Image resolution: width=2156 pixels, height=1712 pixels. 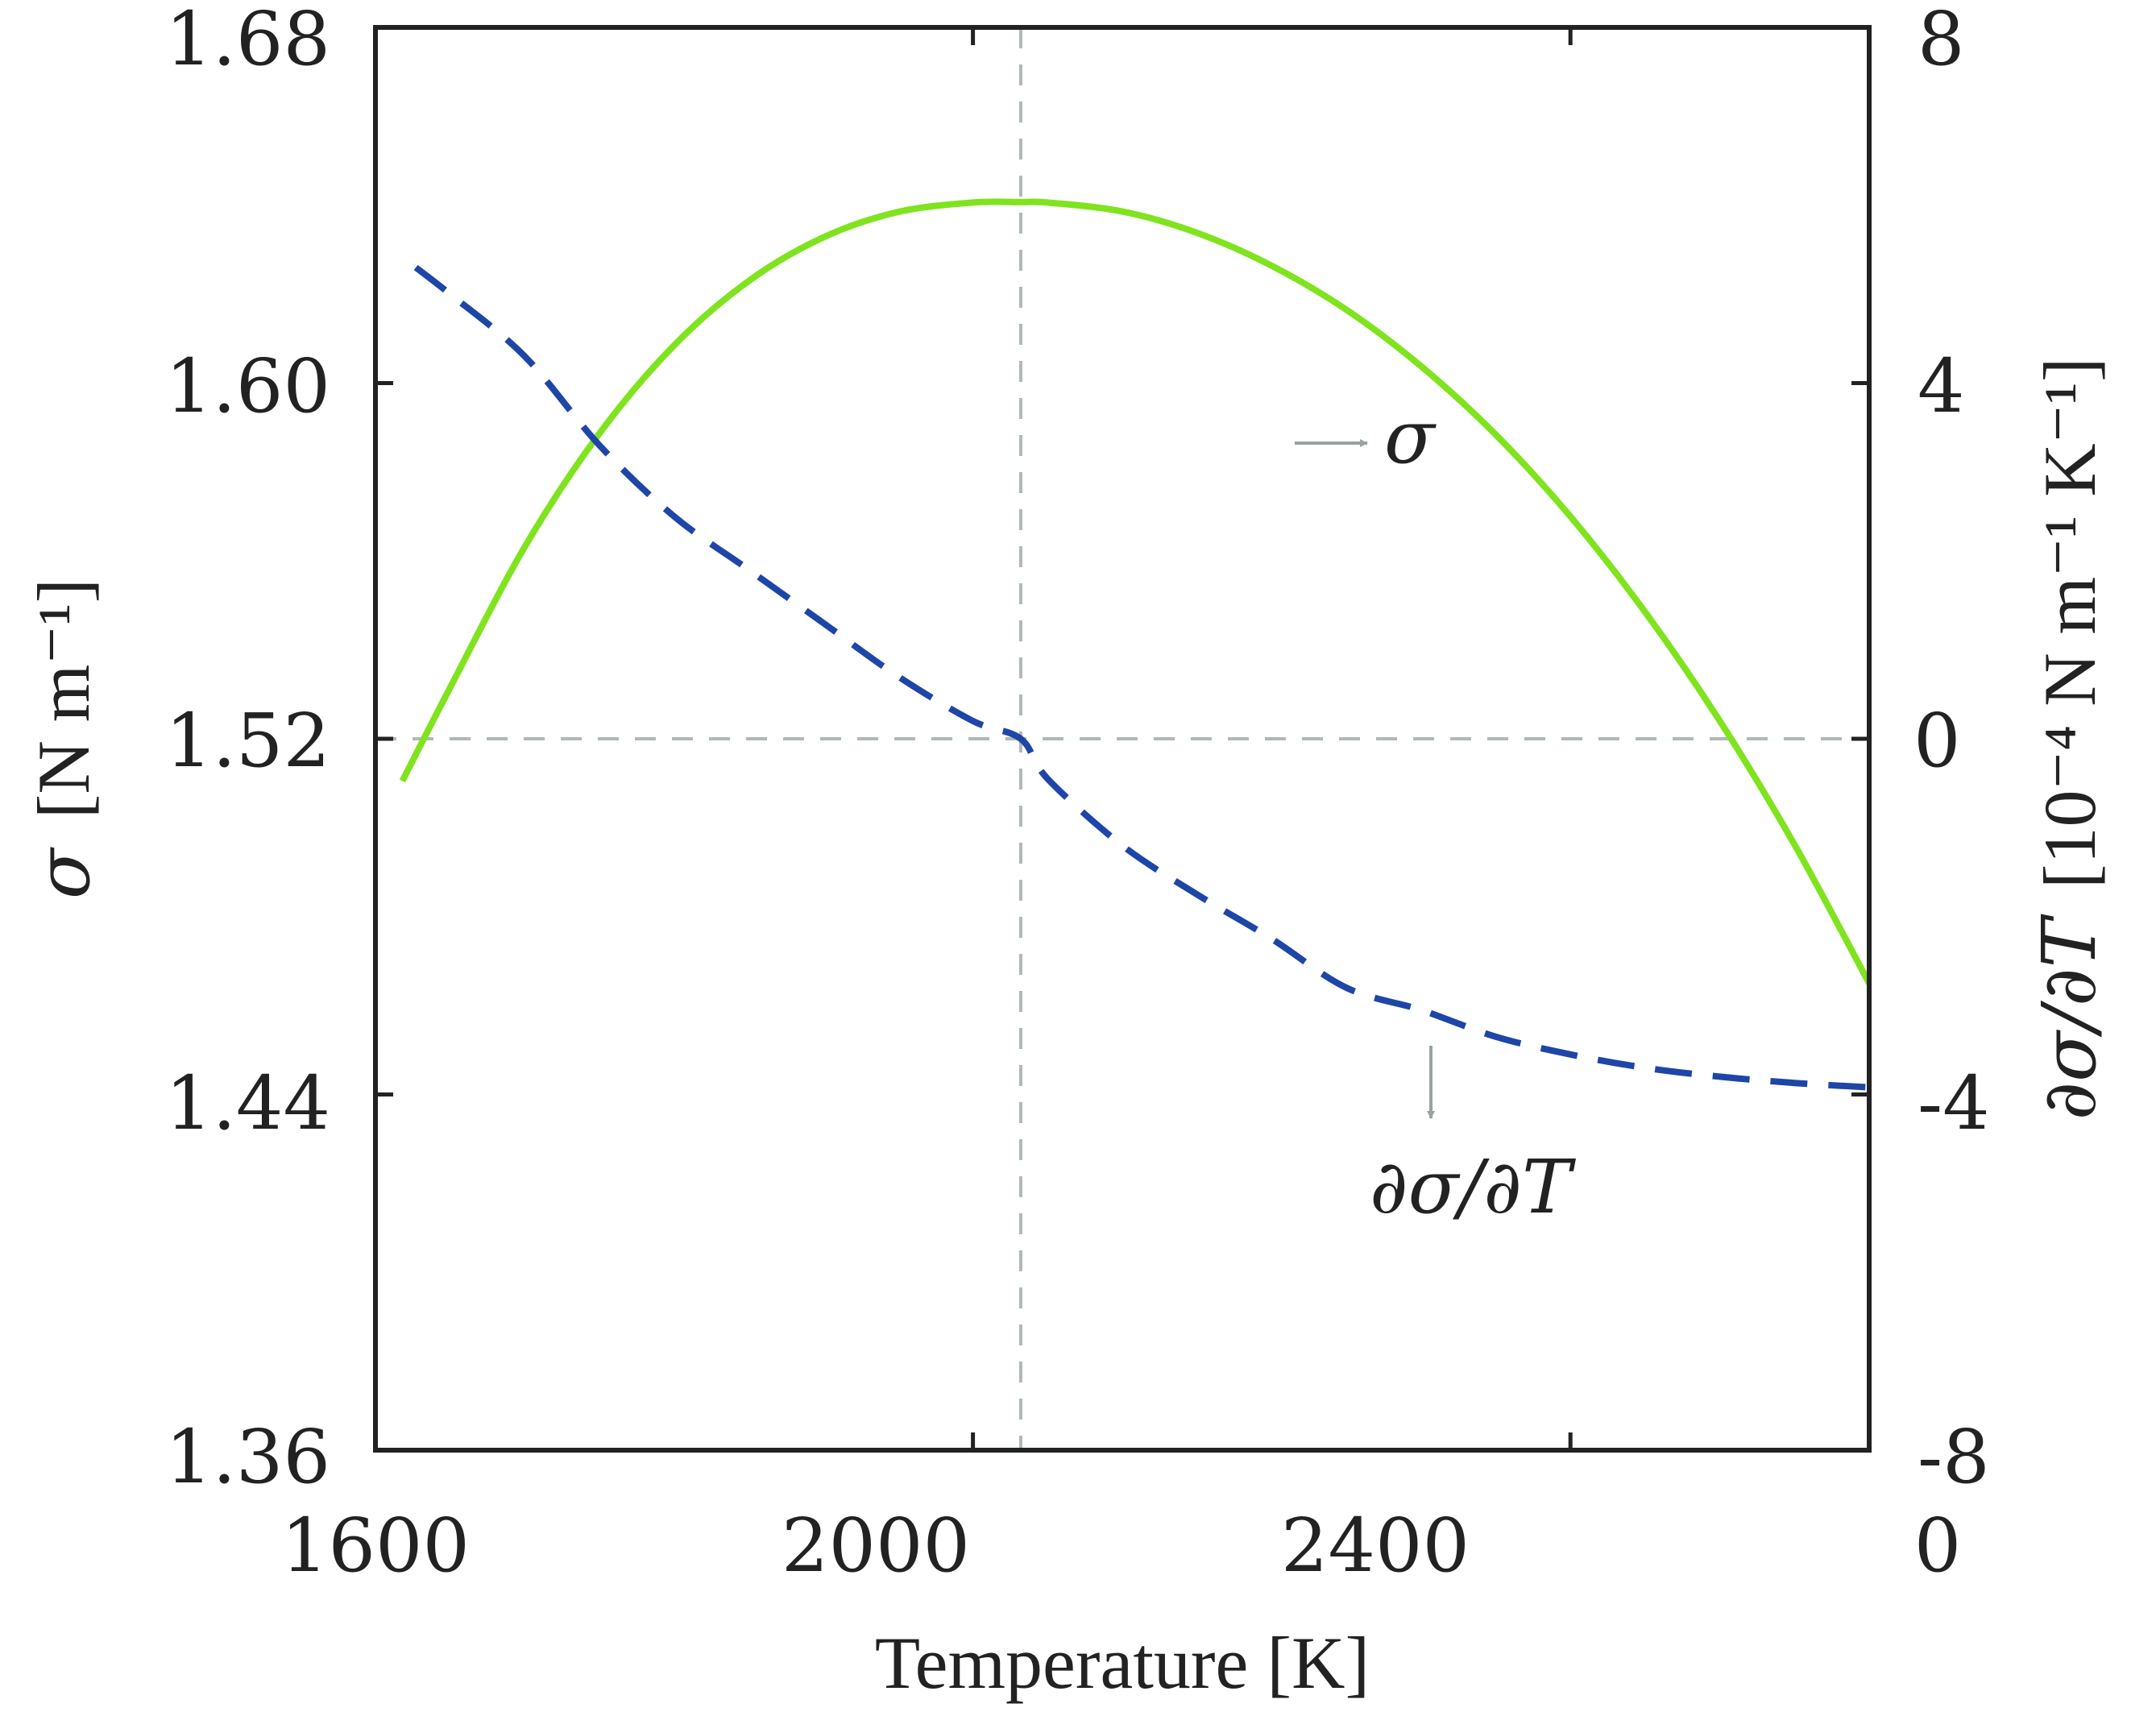 I want to click on annotation-sigma: σ, so click(x=1366, y=437).